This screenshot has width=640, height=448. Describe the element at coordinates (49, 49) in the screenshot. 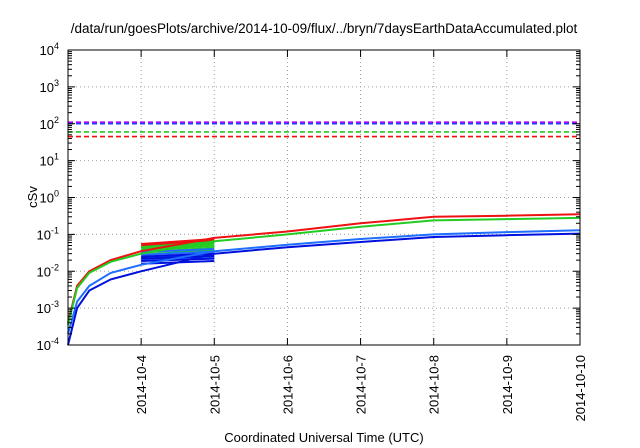

I see `y-tick-label: 10⁴` at that location.